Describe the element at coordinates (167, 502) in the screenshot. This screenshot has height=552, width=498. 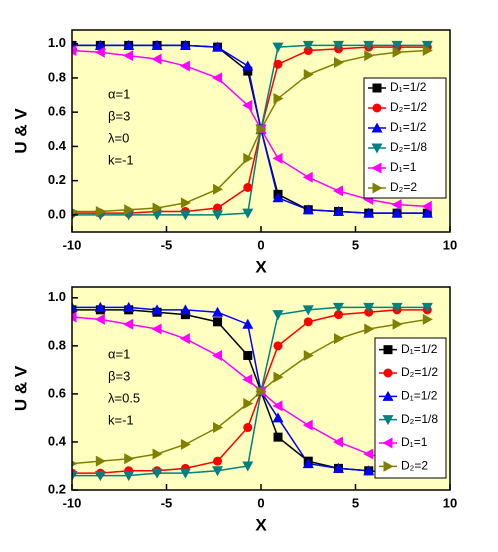
I see `x-tick-label: -5` at that location.